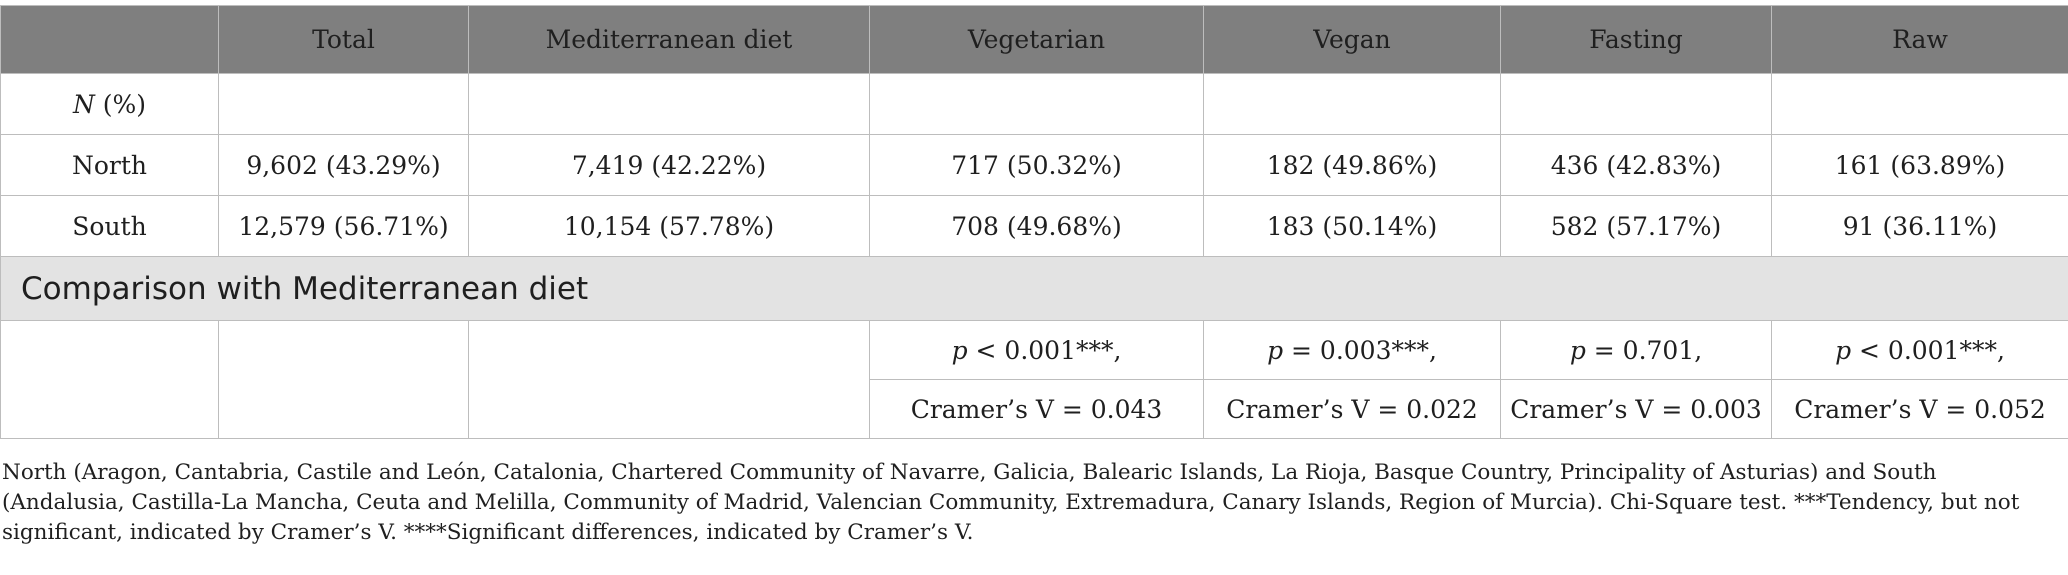 The height and width of the screenshot is (575, 2068). Describe the element at coordinates (1919, 226) in the screenshot. I see `table-cell: 91 (36.11%)` at that location.